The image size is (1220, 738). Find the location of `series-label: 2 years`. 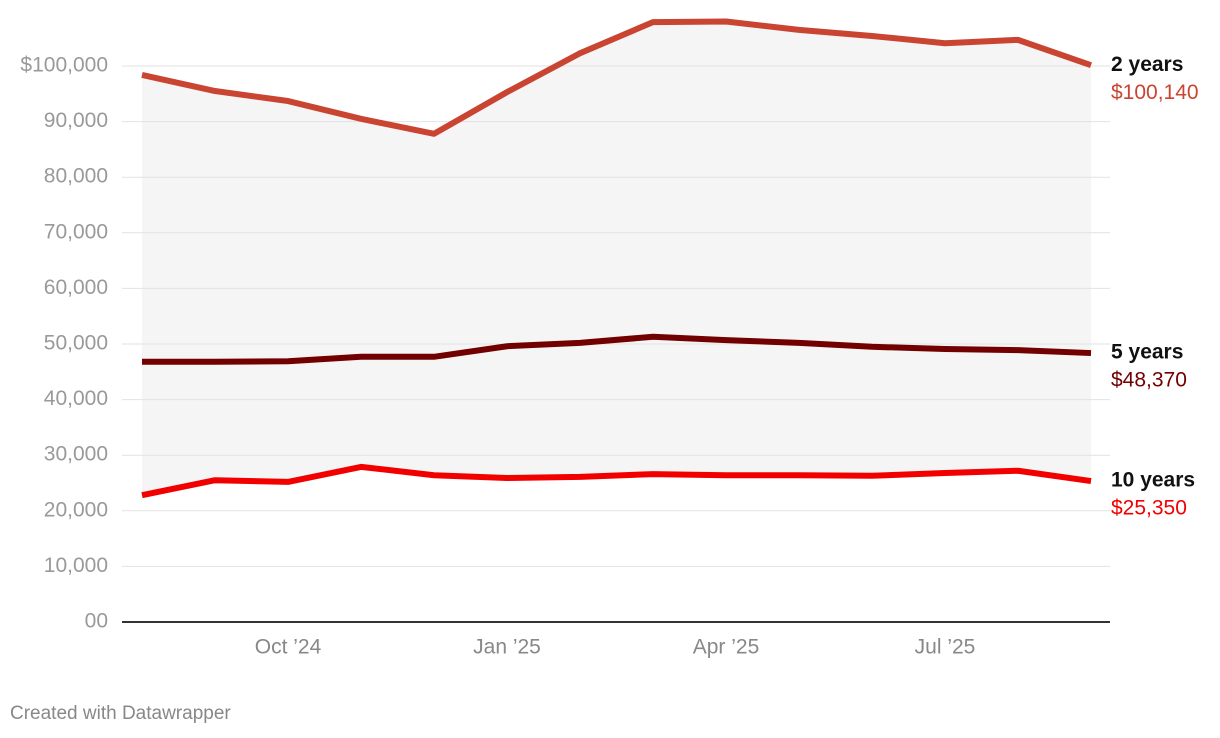

series-label: 2 years is located at coordinates (1147, 64).